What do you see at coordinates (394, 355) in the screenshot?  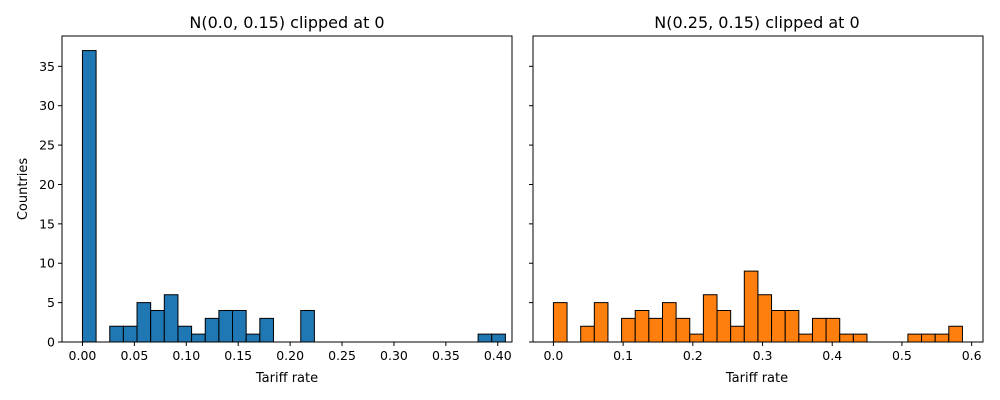 I see `left-x-tick-label: 0.30` at bounding box center [394, 355].